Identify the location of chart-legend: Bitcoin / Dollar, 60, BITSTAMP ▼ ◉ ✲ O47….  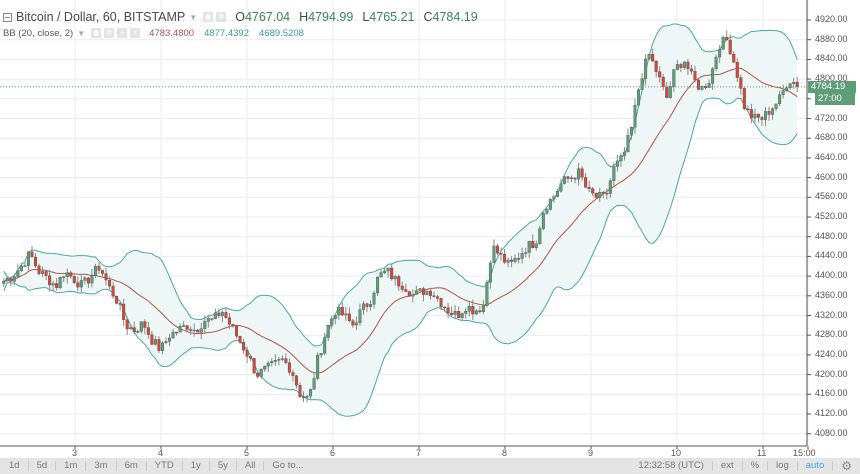
(400, 20).